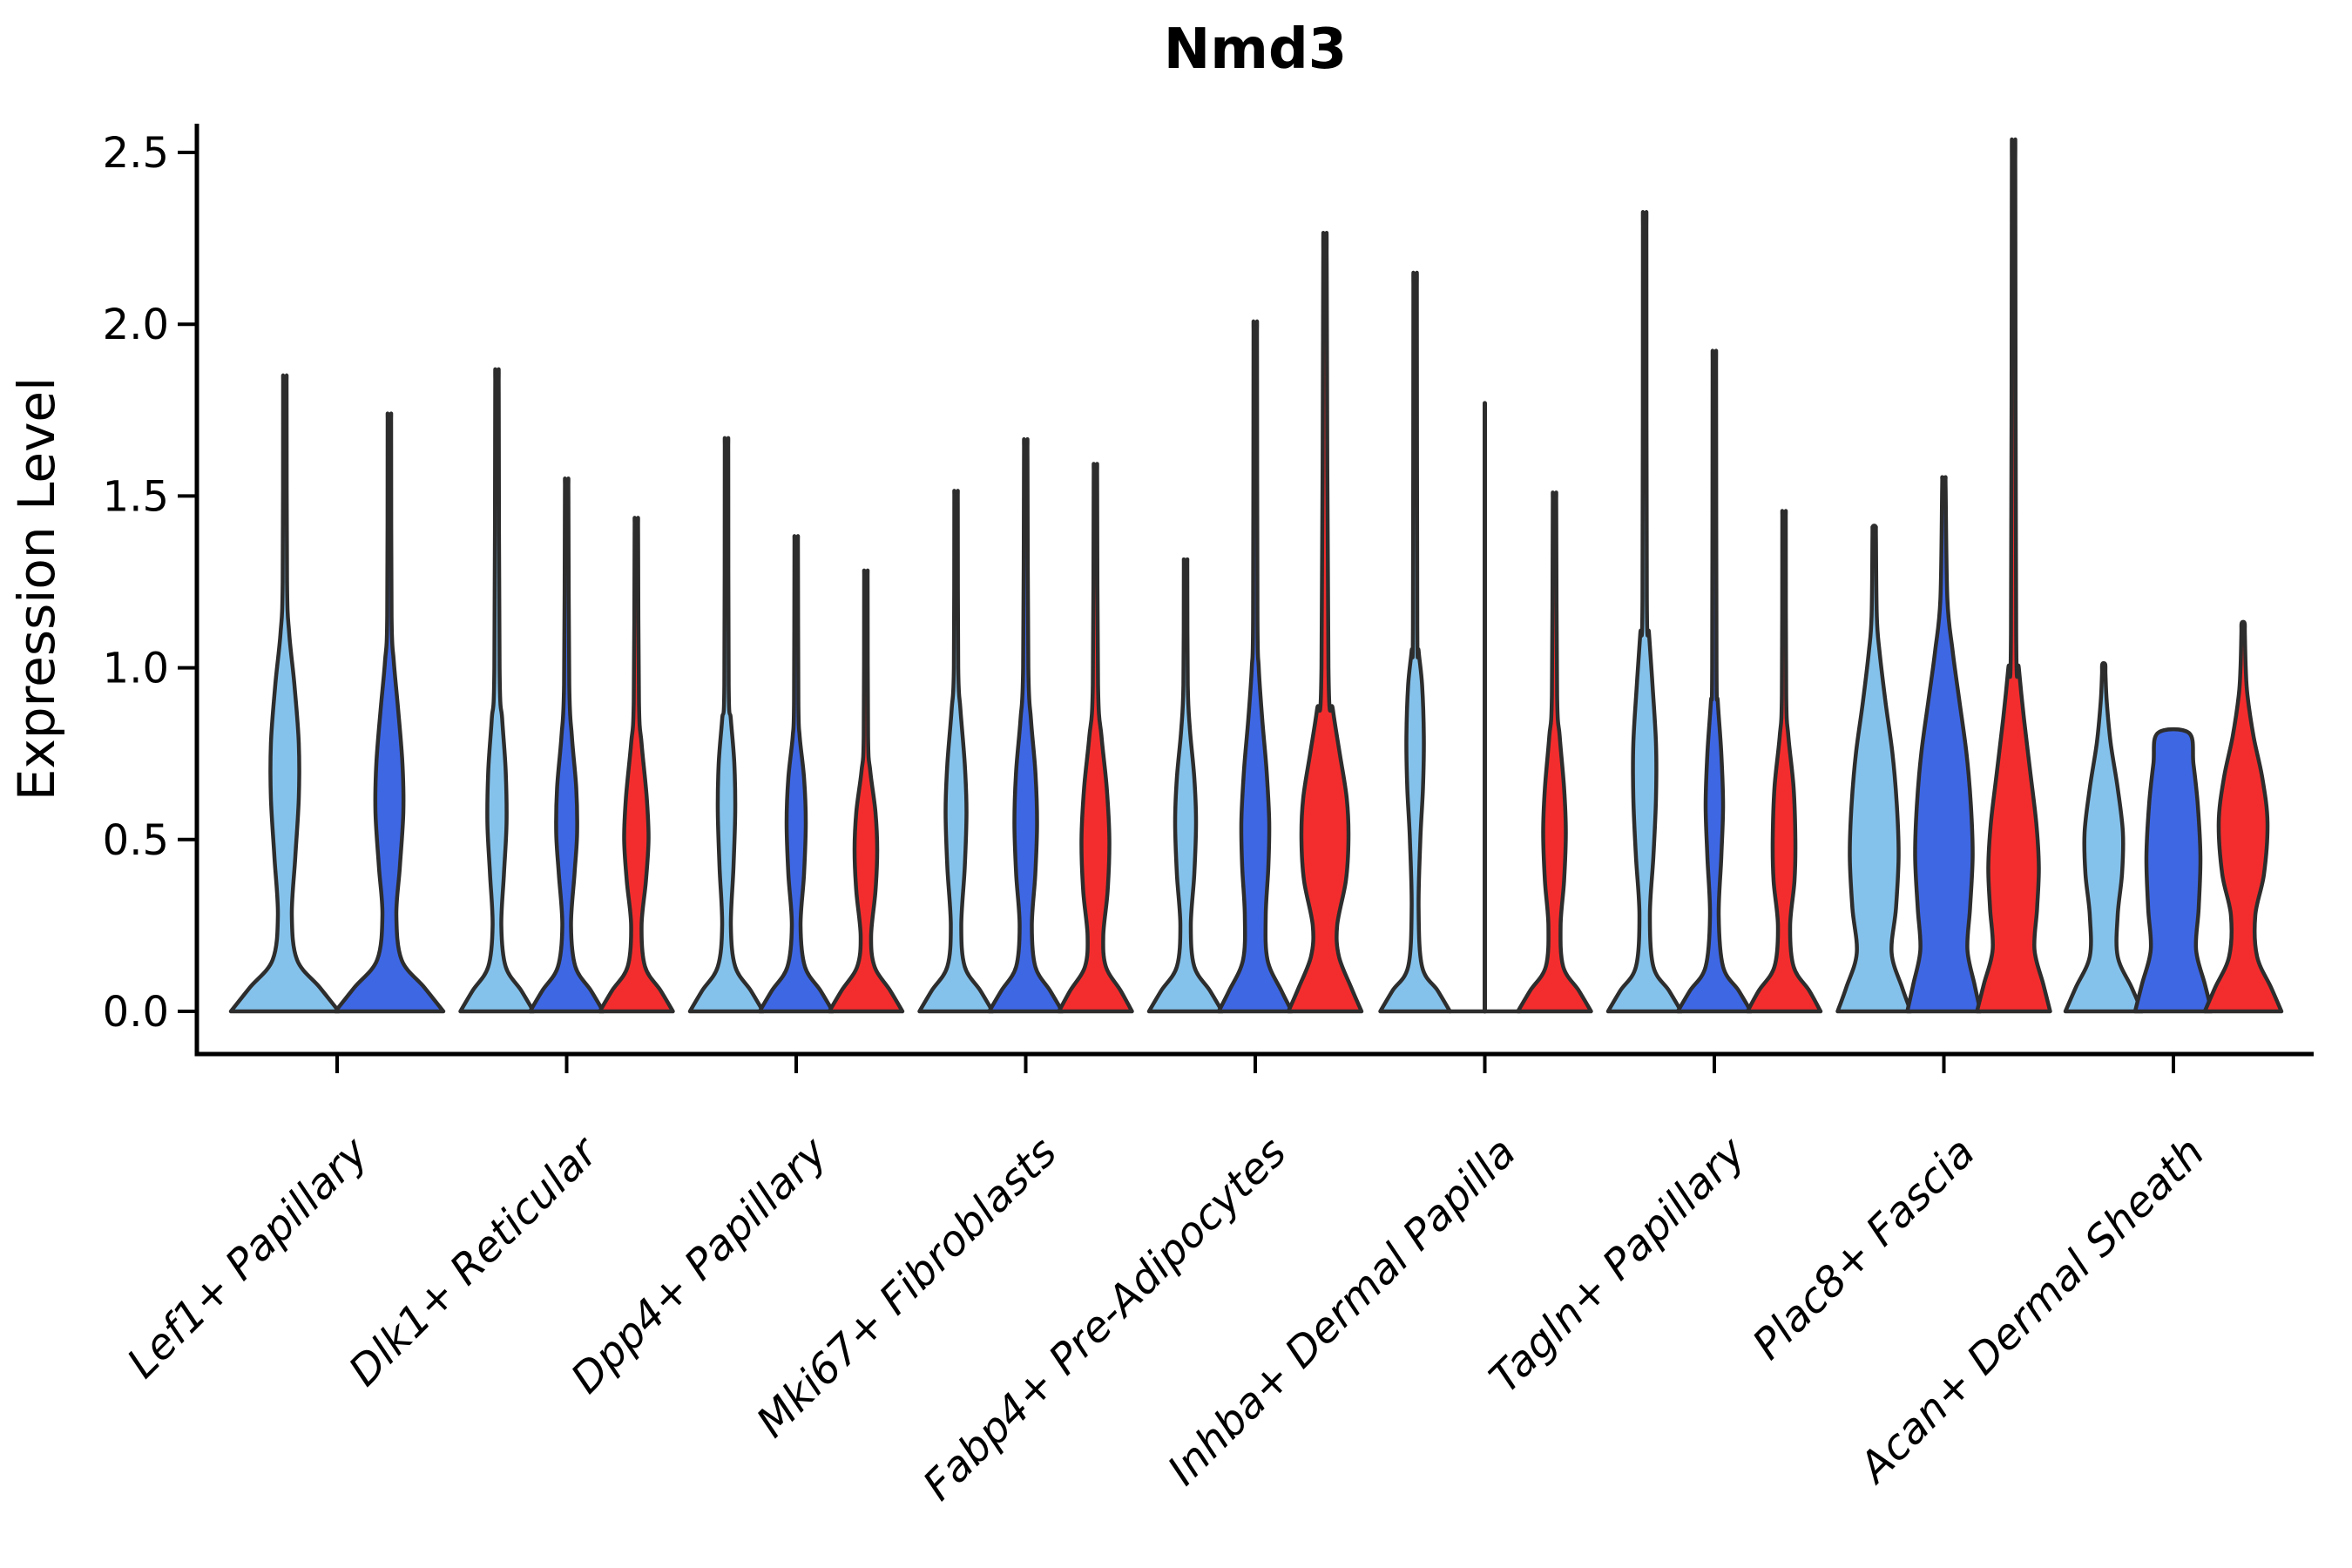  What do you see at coordinates (136, 840) in the screenshot?
I see `y-tick-label: 0.5` at bounding box center [136, 840].